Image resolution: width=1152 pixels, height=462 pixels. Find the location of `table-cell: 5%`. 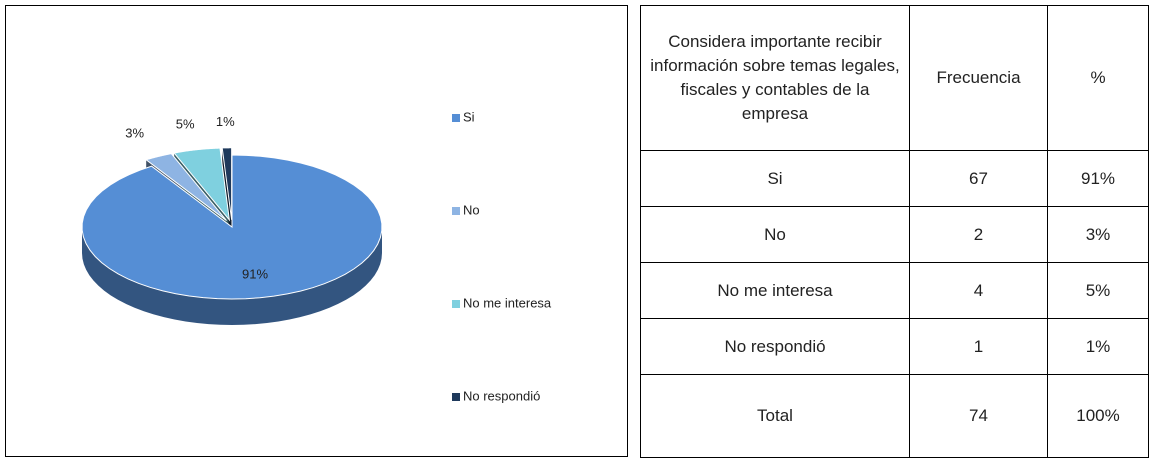

table-cell: 5% is located at coordinates (1098, 290).